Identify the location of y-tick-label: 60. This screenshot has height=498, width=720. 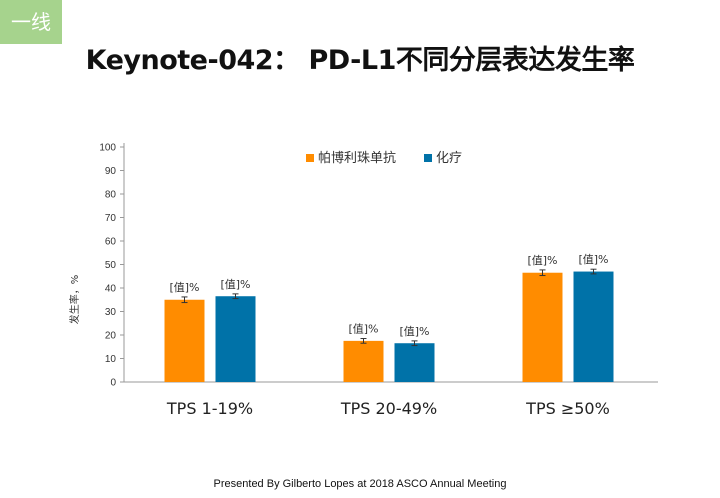
(111, 242).